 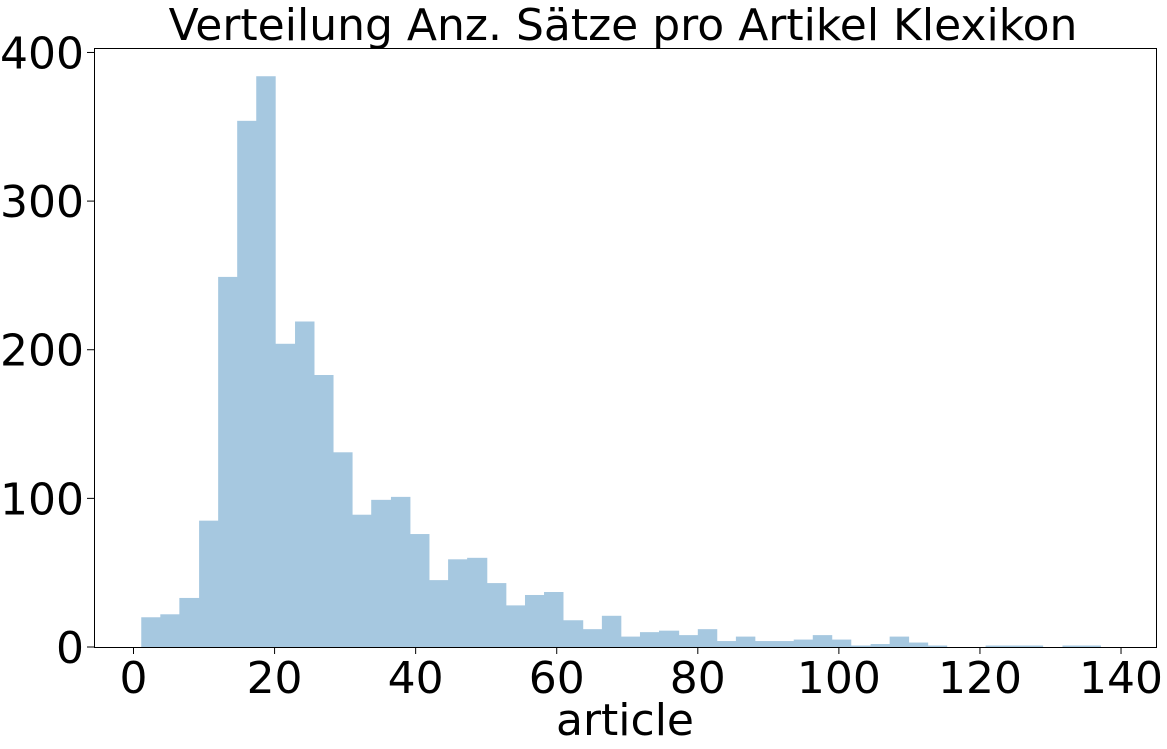 I want to click on x-tick-label: 20, so click(x=275, y=678).